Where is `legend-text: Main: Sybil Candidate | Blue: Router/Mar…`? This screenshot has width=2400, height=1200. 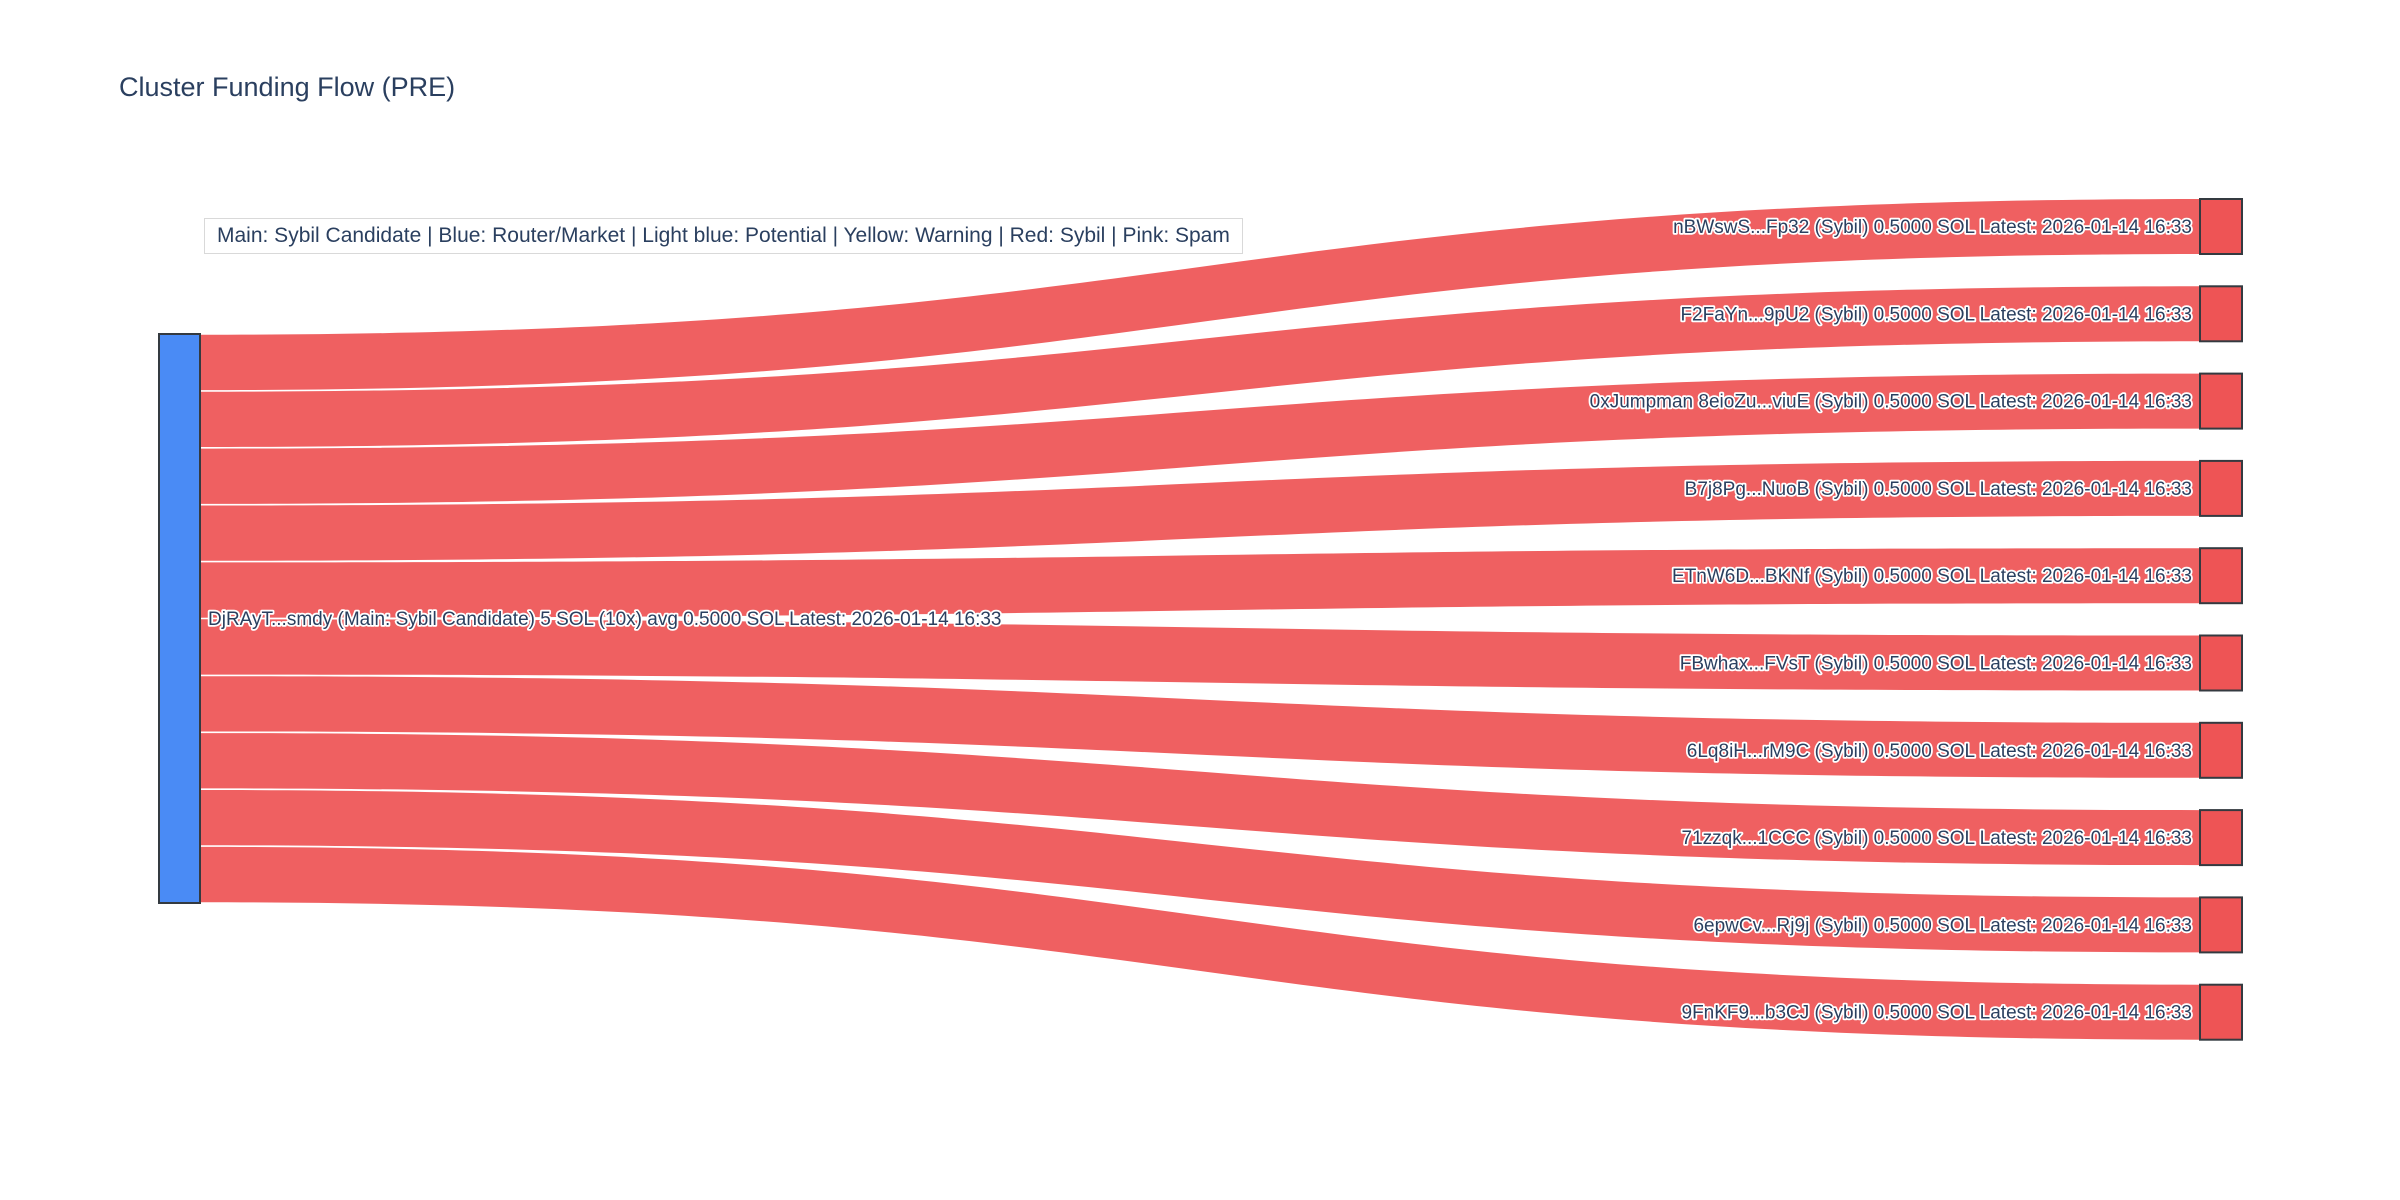 legend-text: Main: Sybil Candidate | Blue: Router/Mar… is located at coordinates (723, 235).